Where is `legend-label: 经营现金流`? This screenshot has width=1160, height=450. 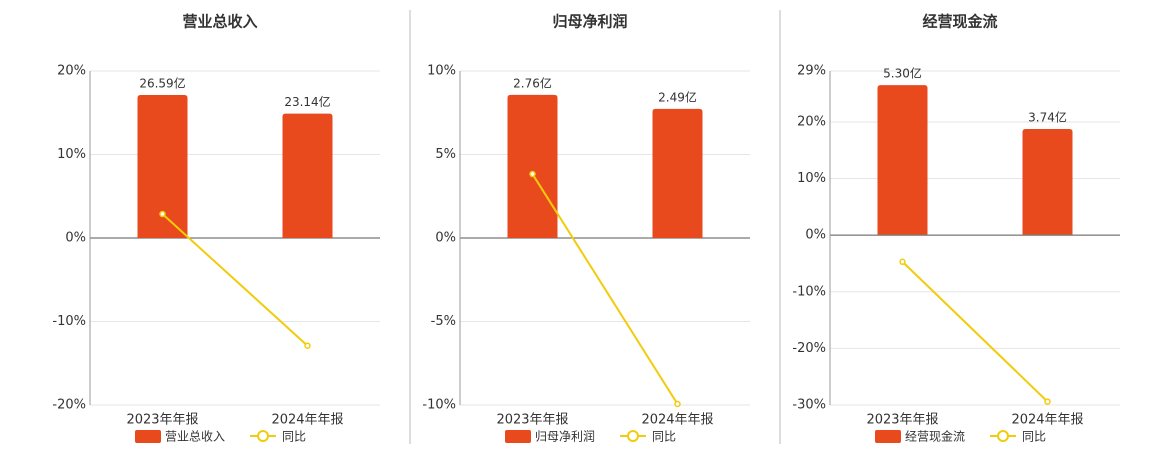 legend-label: 经营现金流 is located at coordinates (935, 436).